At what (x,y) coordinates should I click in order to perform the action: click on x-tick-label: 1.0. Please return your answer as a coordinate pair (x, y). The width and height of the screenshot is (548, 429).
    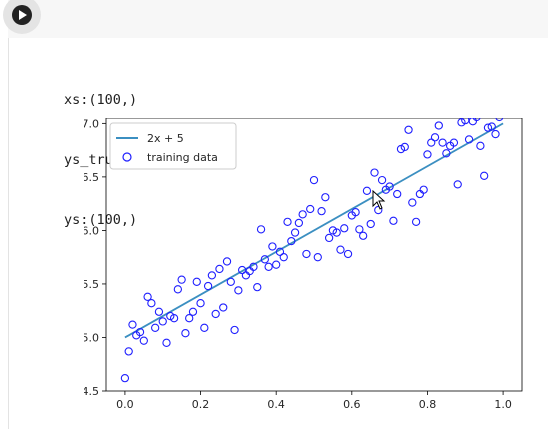
    Looking at the image, I should click on (503, 404).